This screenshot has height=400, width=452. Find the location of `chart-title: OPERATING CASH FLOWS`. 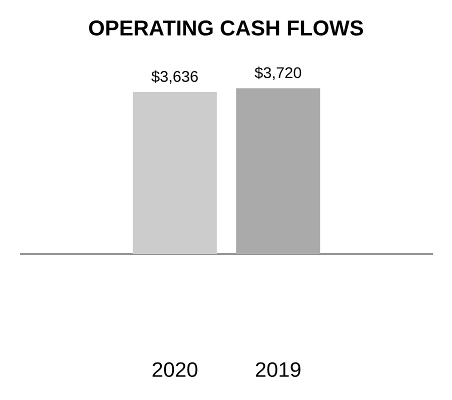

chart-title: OPERATING CASH FLOWS is located at coordinates (226, 28).